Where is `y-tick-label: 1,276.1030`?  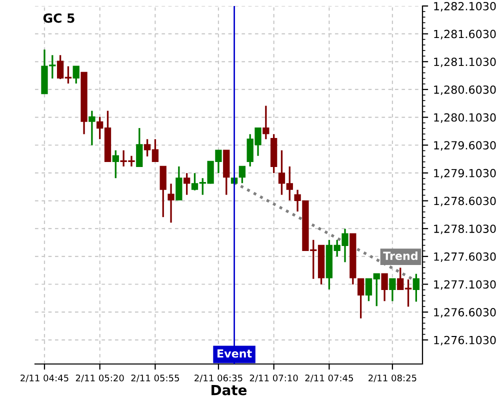
y-tick-label: 1,276.1030 is located at coordinates (465, 341).